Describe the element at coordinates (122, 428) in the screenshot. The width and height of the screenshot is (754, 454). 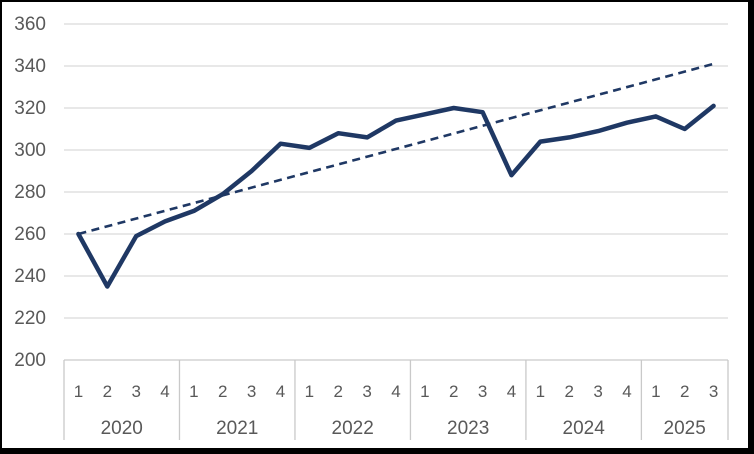
I see `year-label: 2020` at that location.